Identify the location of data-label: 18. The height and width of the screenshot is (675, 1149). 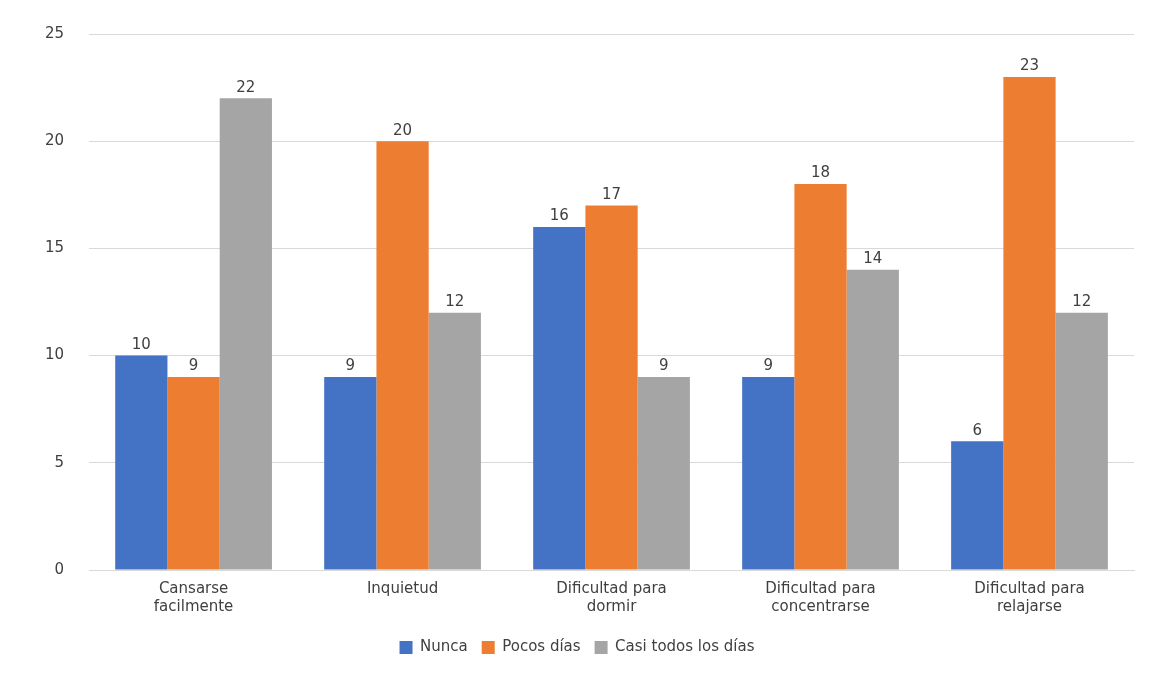
(820, 172).